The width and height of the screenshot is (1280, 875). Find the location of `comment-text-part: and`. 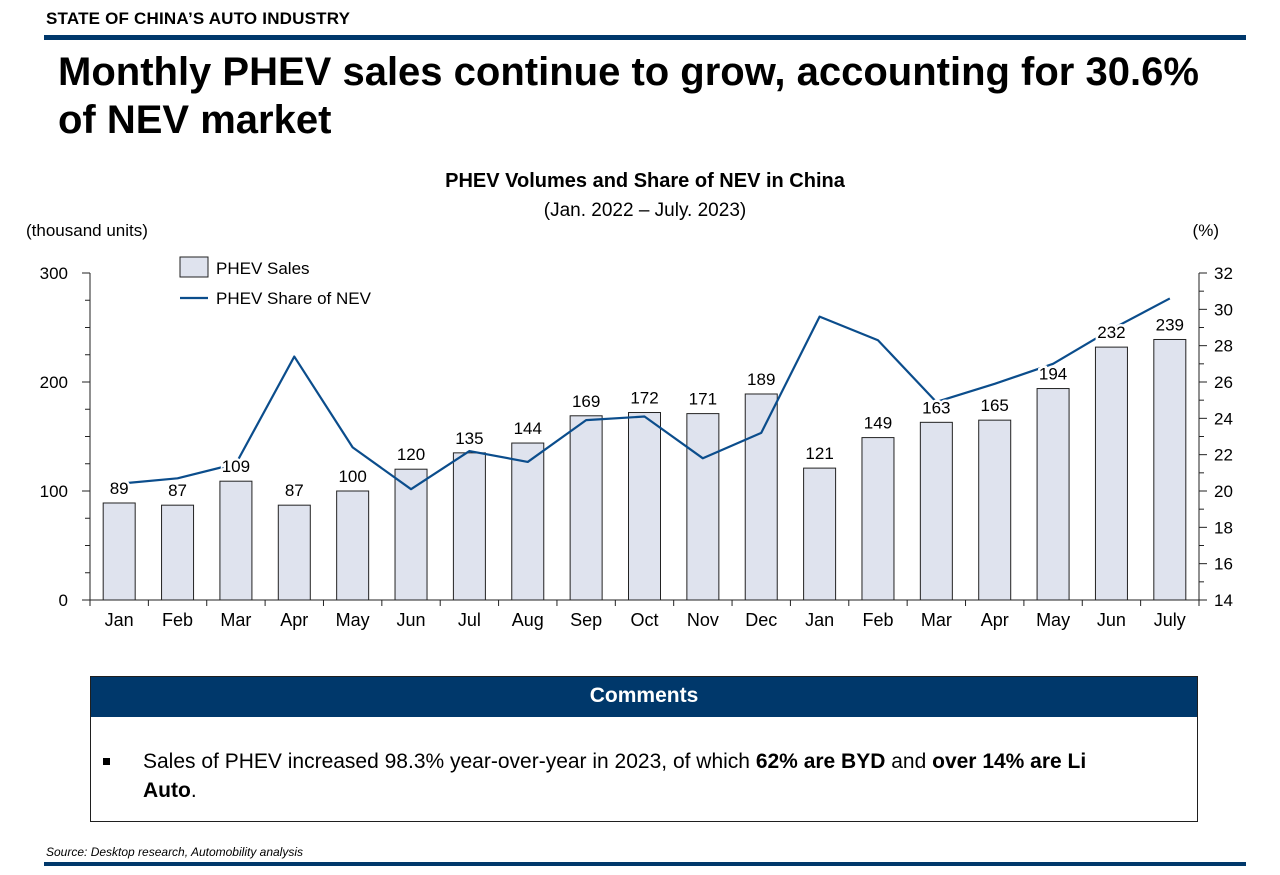

comment-text-part: and is located at coordinates (909, 761).